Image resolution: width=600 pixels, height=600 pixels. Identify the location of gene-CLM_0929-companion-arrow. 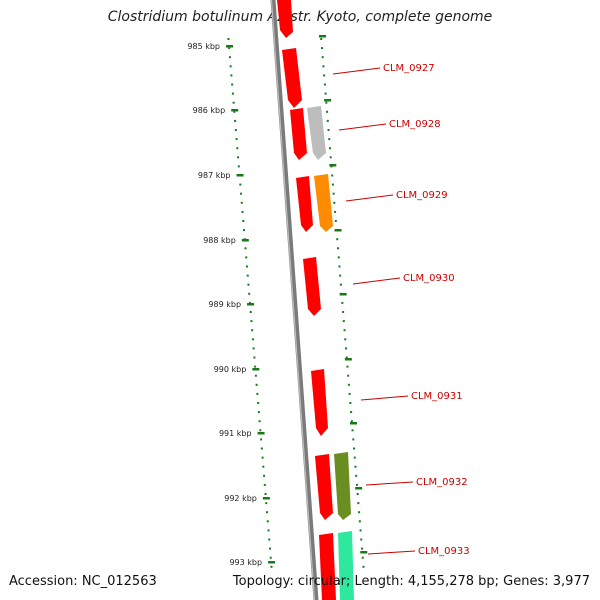
(323, 203).